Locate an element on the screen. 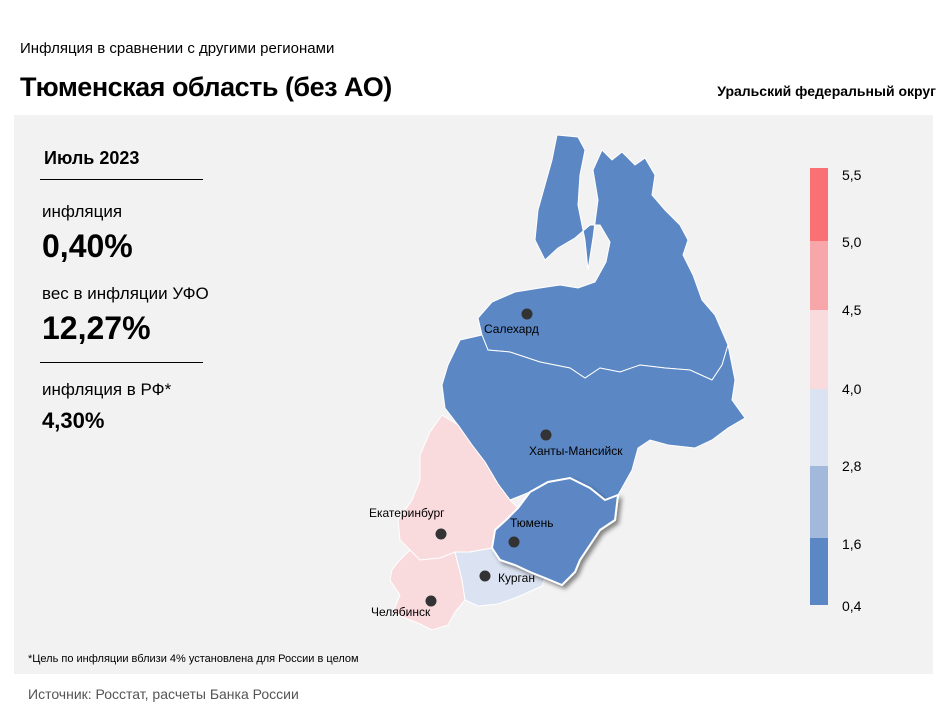  inflation-value: 0,40% is located at coordinates (87, 246).